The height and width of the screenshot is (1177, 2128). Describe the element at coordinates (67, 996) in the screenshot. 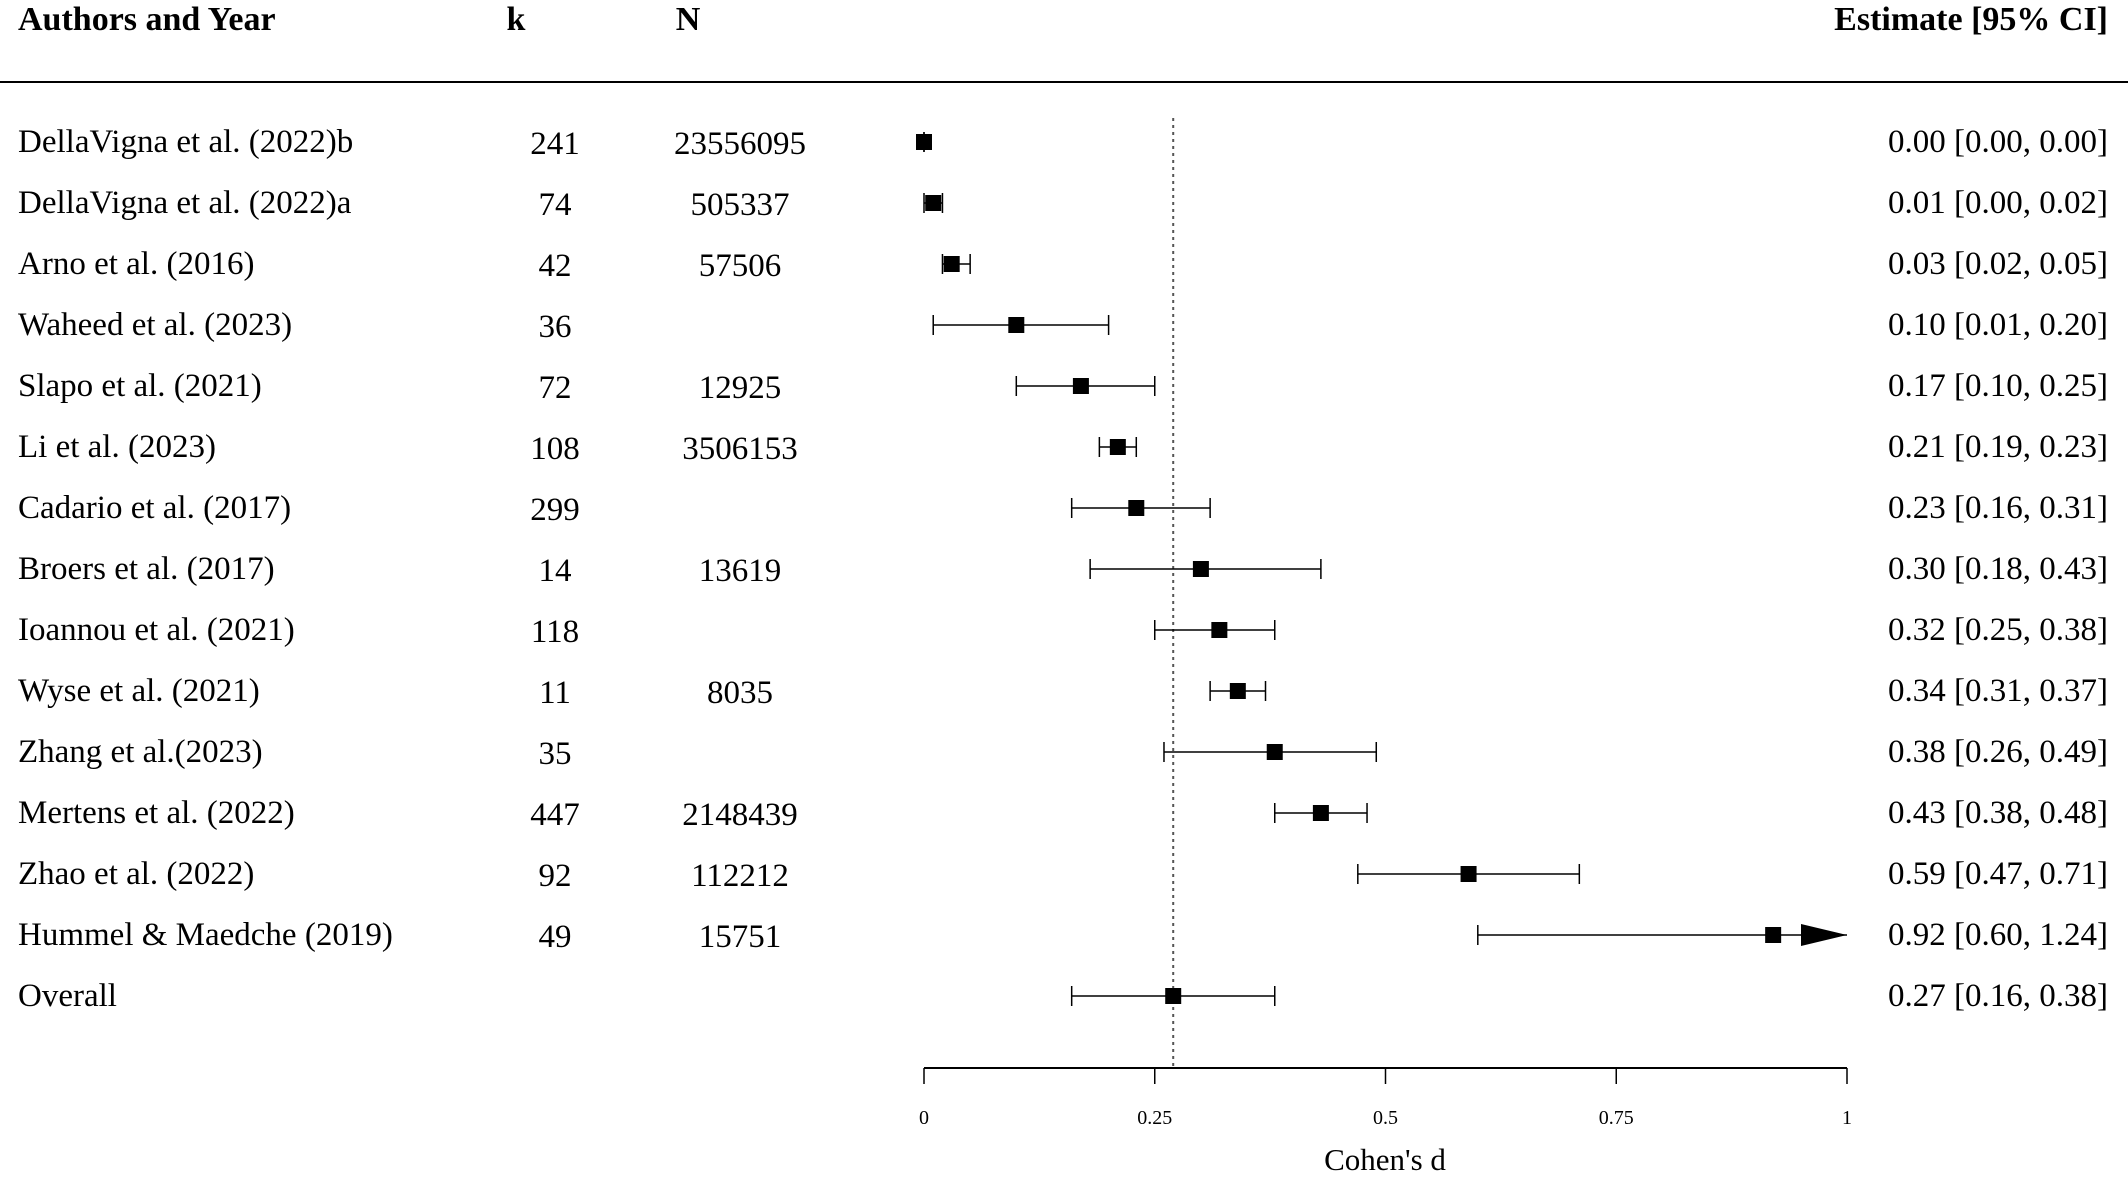

I see `study-label: Overall` at that location.